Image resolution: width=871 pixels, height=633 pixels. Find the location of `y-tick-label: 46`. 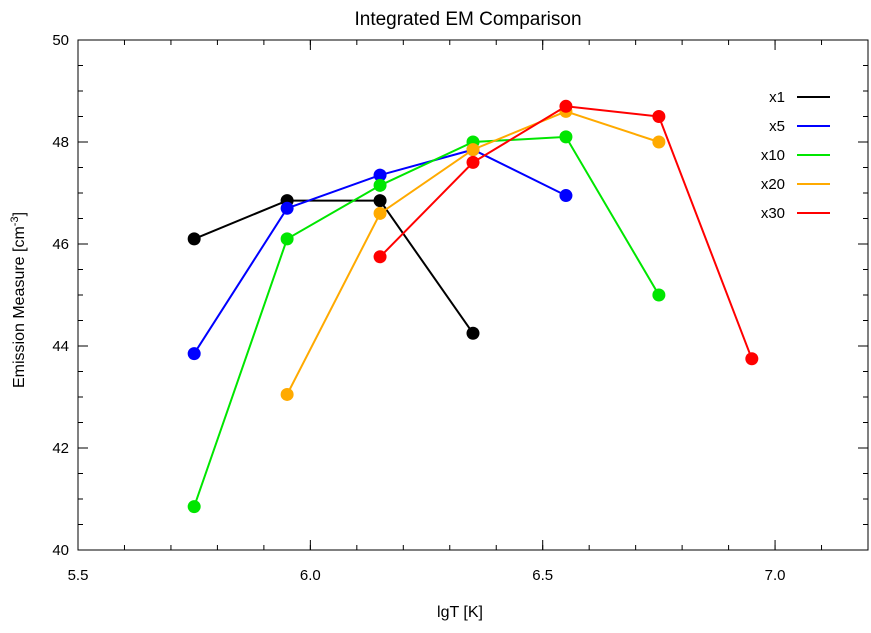

y-tick-label: 46 is located at coordinates (60, 244).